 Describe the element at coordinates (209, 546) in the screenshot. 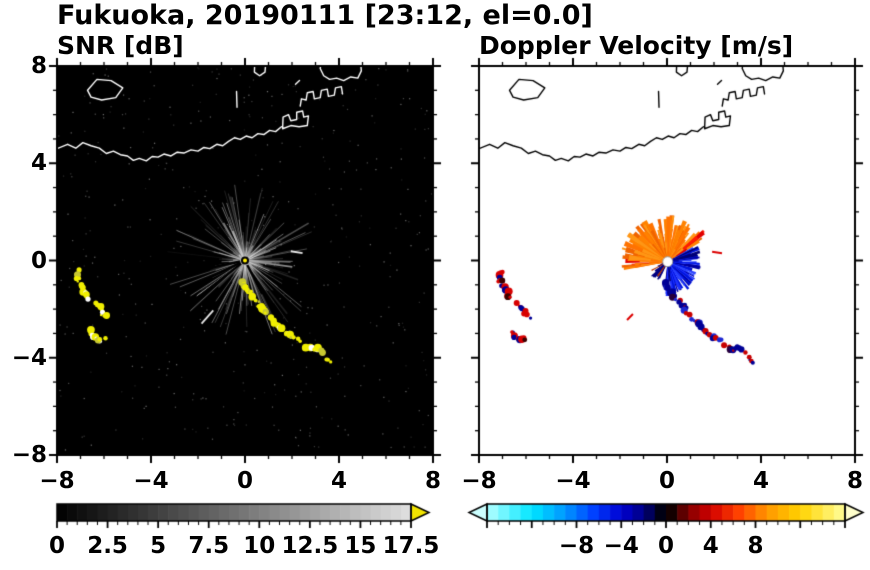

I see `snr-colorbar-label: 7.5` at that location.